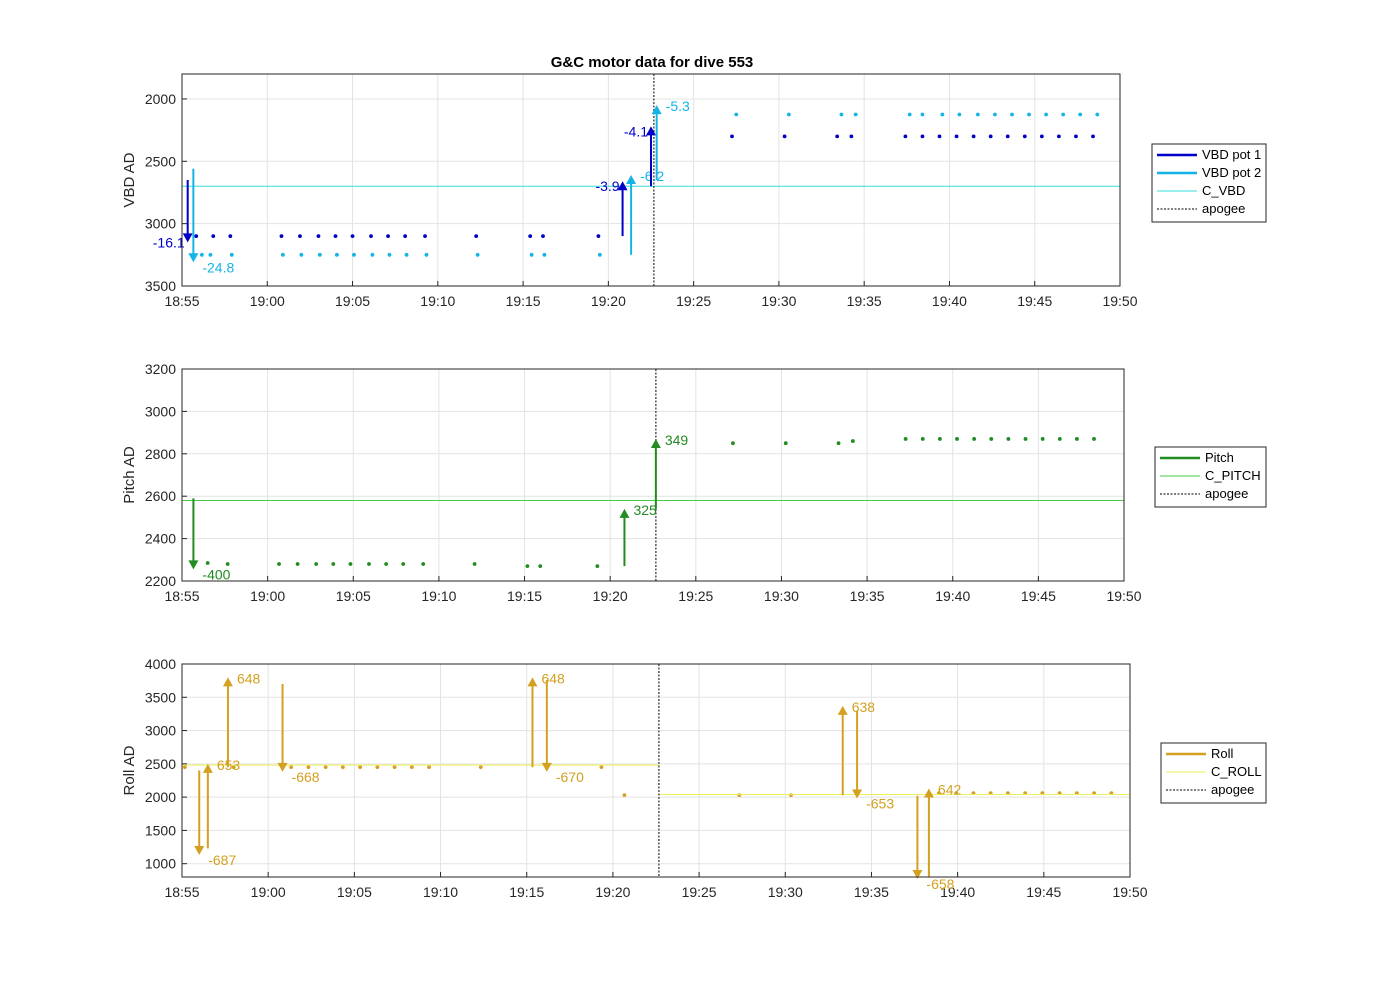 This screenshot has width=1400, height=986. Describe the element at coordinates (699, 892) in the screenshot. I see `x-tick-label: 19:25` at that location.